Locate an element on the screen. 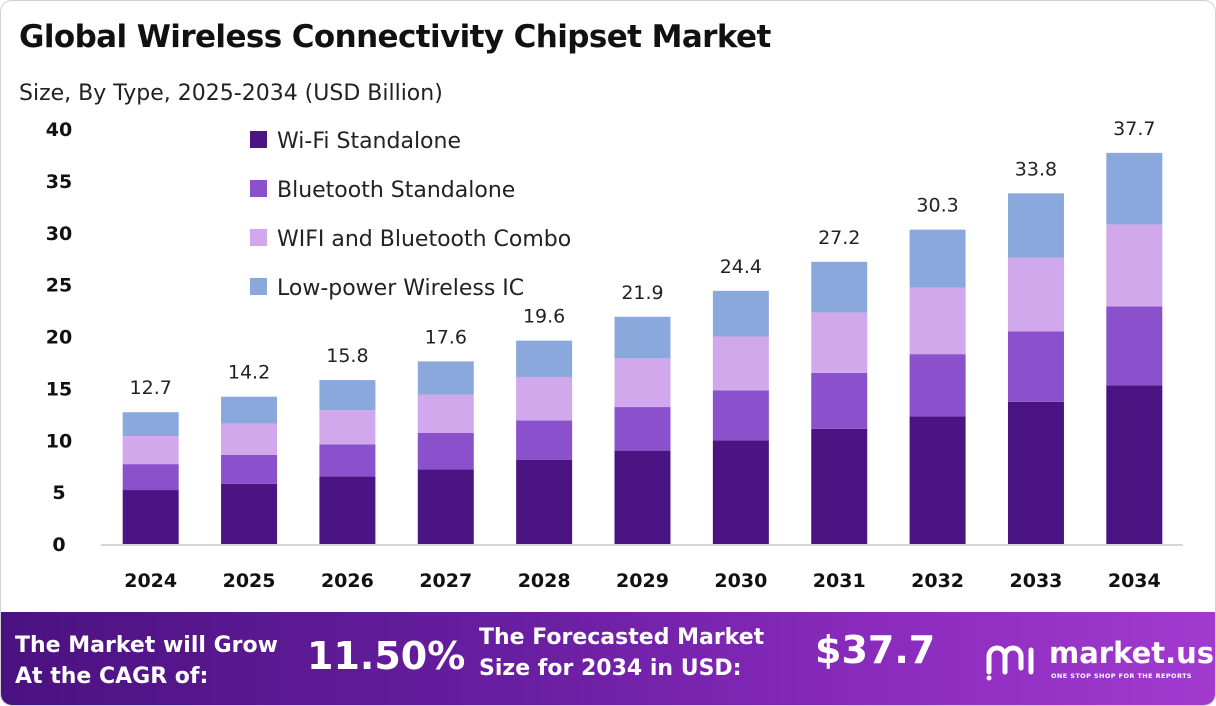 This screenshot has width=1216, height=706. cagr-label-line2: At the CAGR of: is located at coordinates (112, 676).